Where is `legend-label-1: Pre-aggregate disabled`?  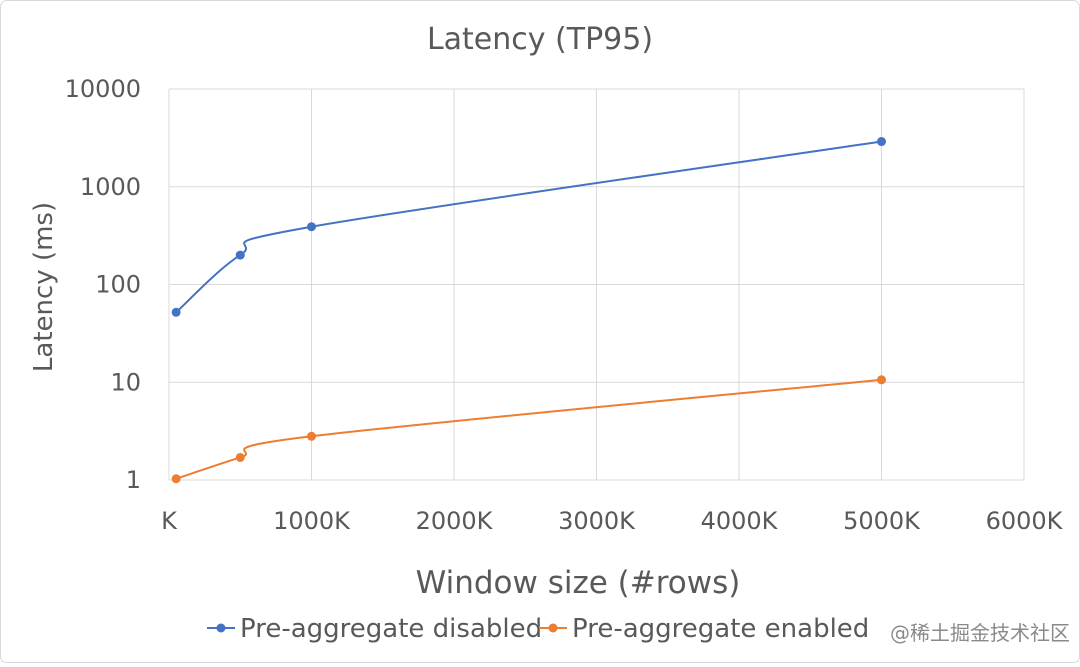 legend-label-1: Pre-aggregate disabled is located at coordinates (391, 629).